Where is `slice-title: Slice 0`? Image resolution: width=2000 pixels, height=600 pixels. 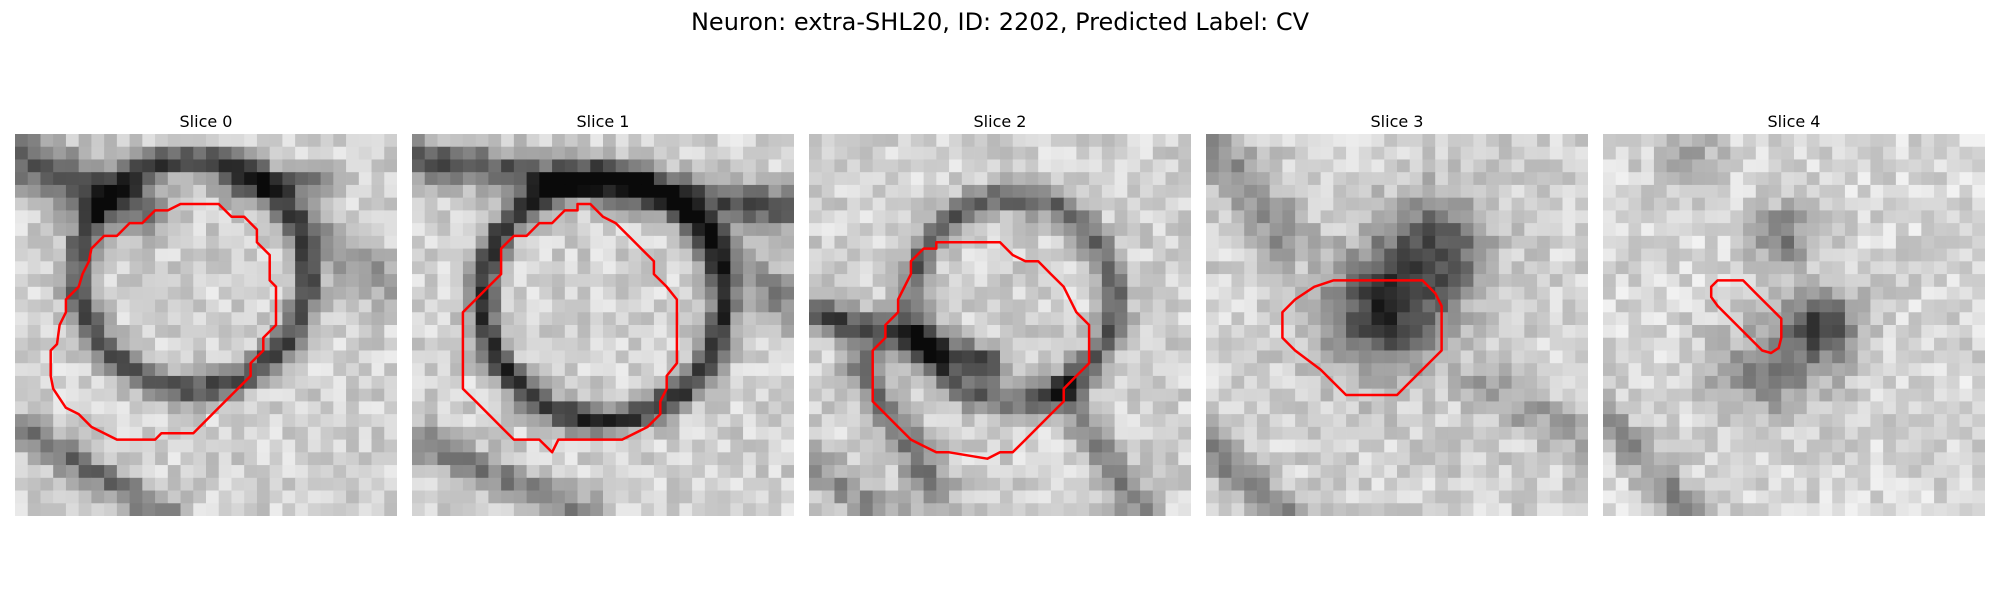 slice-title: Slice 0 is located at coordinates (206, 121).